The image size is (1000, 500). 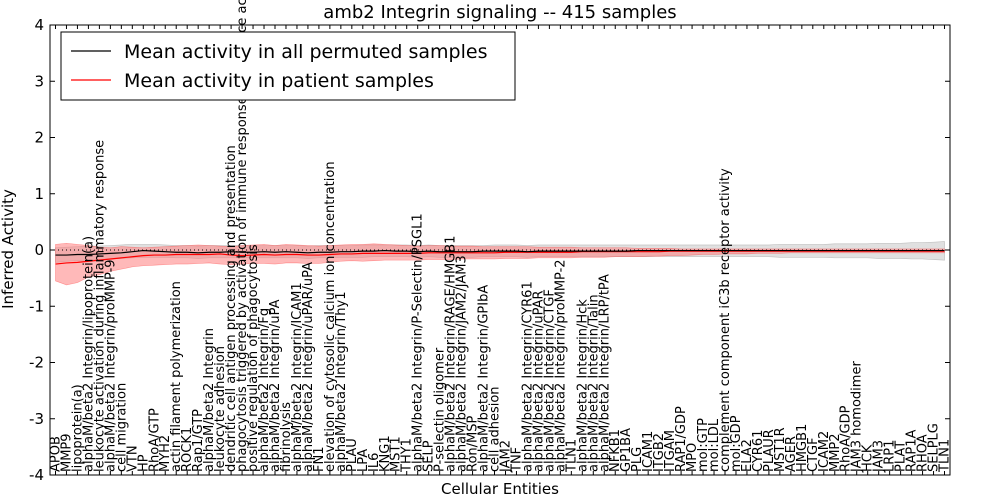 What do you see at coordinates (77, 428) in the screenshot?
I see `x-category-label: lipoprotein(a)` at bounding box center [77, 428].